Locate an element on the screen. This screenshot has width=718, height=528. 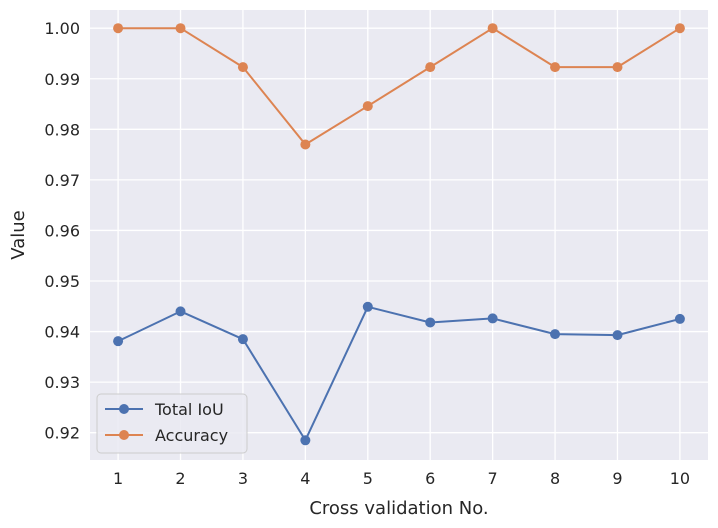
y-tick-label: 0.96 is located at coordinates (62, 230).